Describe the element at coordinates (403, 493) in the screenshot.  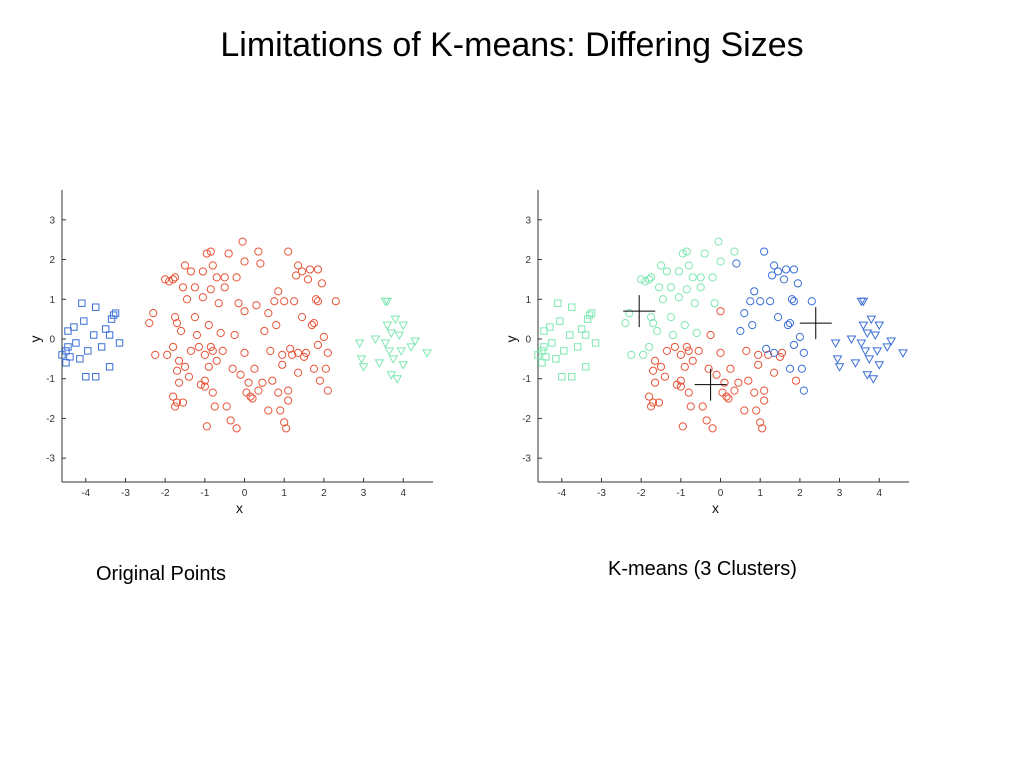
I see `x-tick-label: 4` at that location.